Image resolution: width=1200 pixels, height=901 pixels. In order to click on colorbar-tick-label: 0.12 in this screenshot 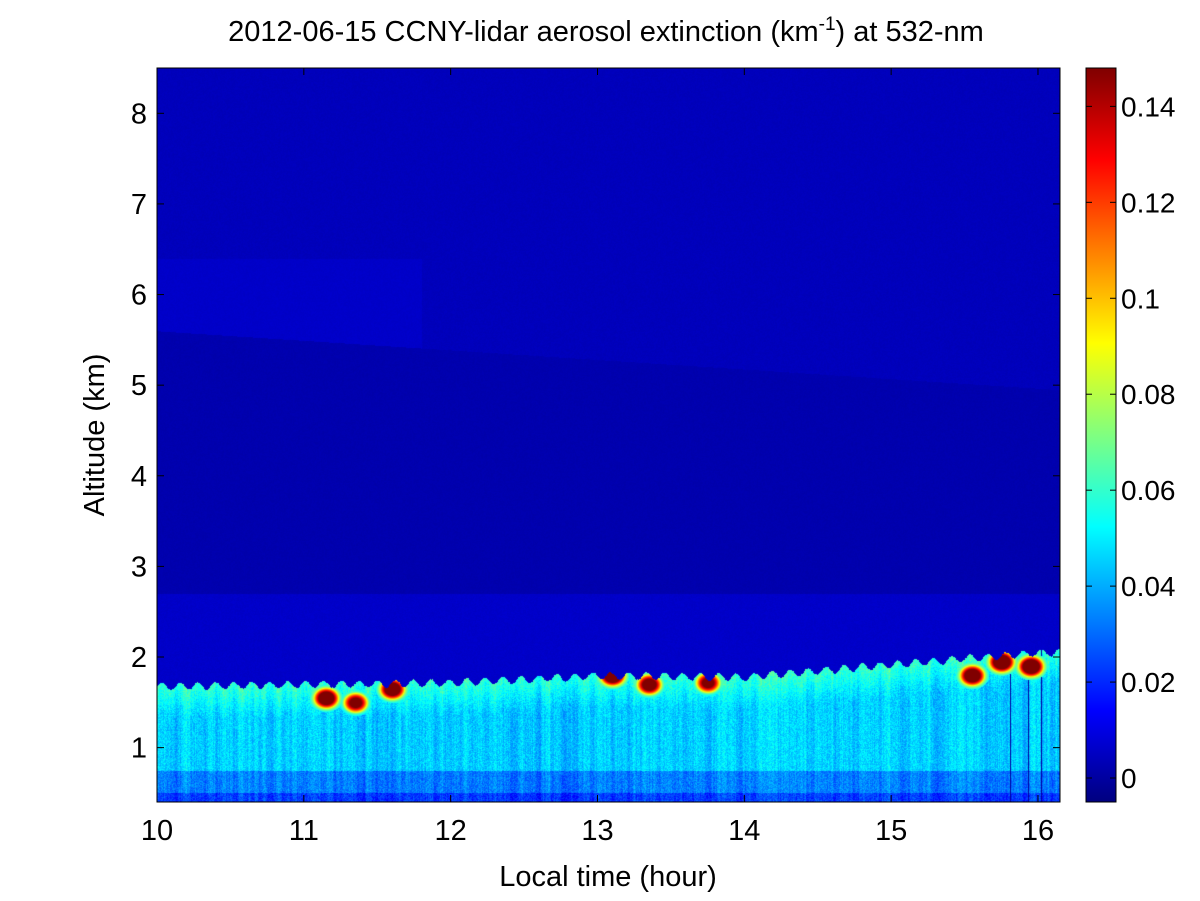, I will do `click(1148, 202)`.